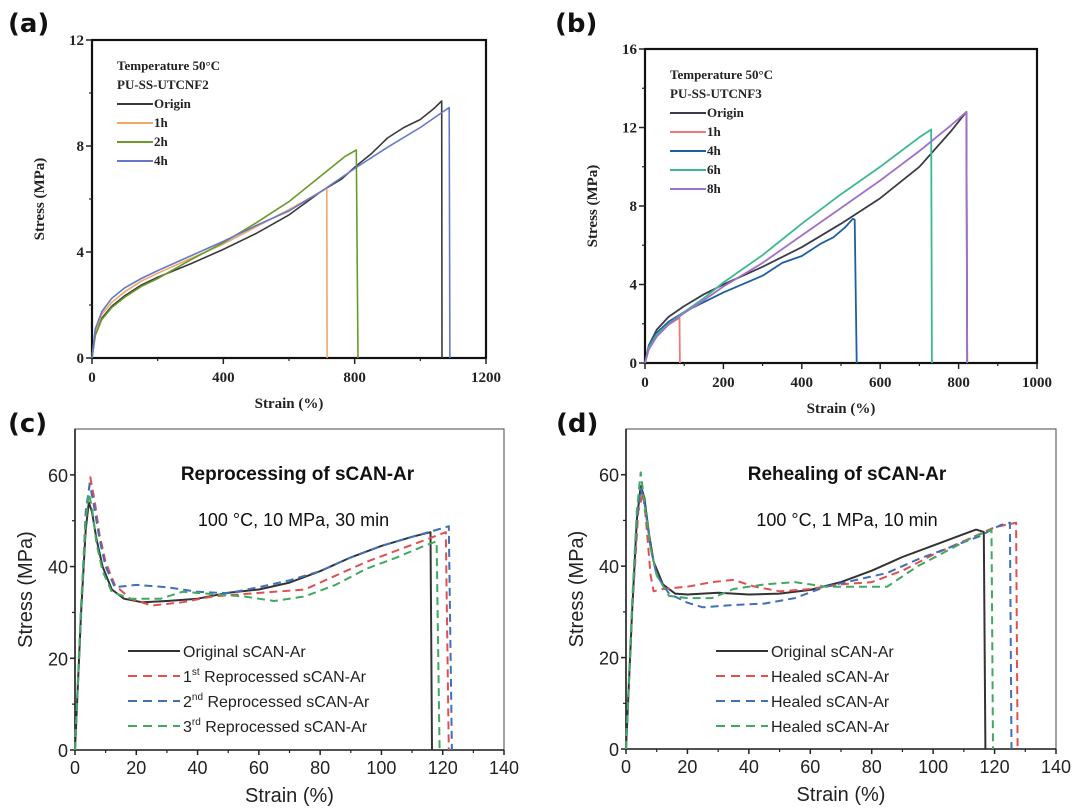 The height and width of the screenshot is (811, 1080). Describe the element at coordinates (630, 50) in the screenshot. I see `y-tick-label: 16` at that location.